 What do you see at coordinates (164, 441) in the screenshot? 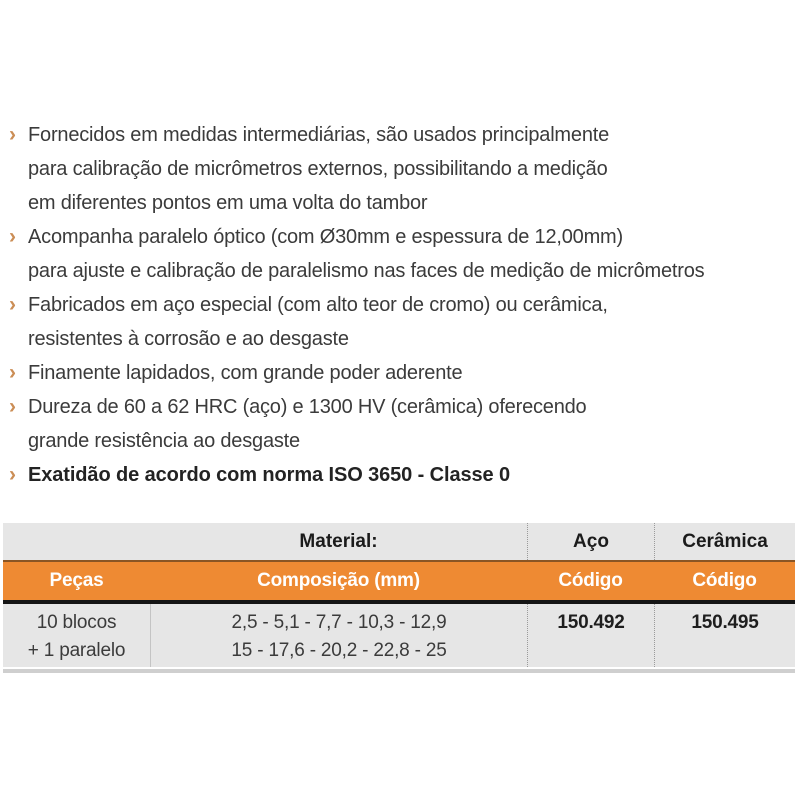
I see `list-item-text: grande resistência ao desgaste` at bounding box center [164, 441].